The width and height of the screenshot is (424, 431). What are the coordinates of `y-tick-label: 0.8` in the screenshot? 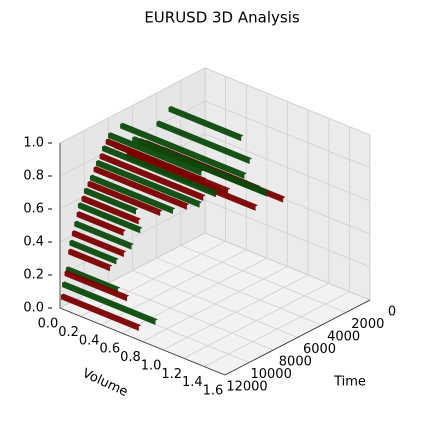 It's located at (130, 357).